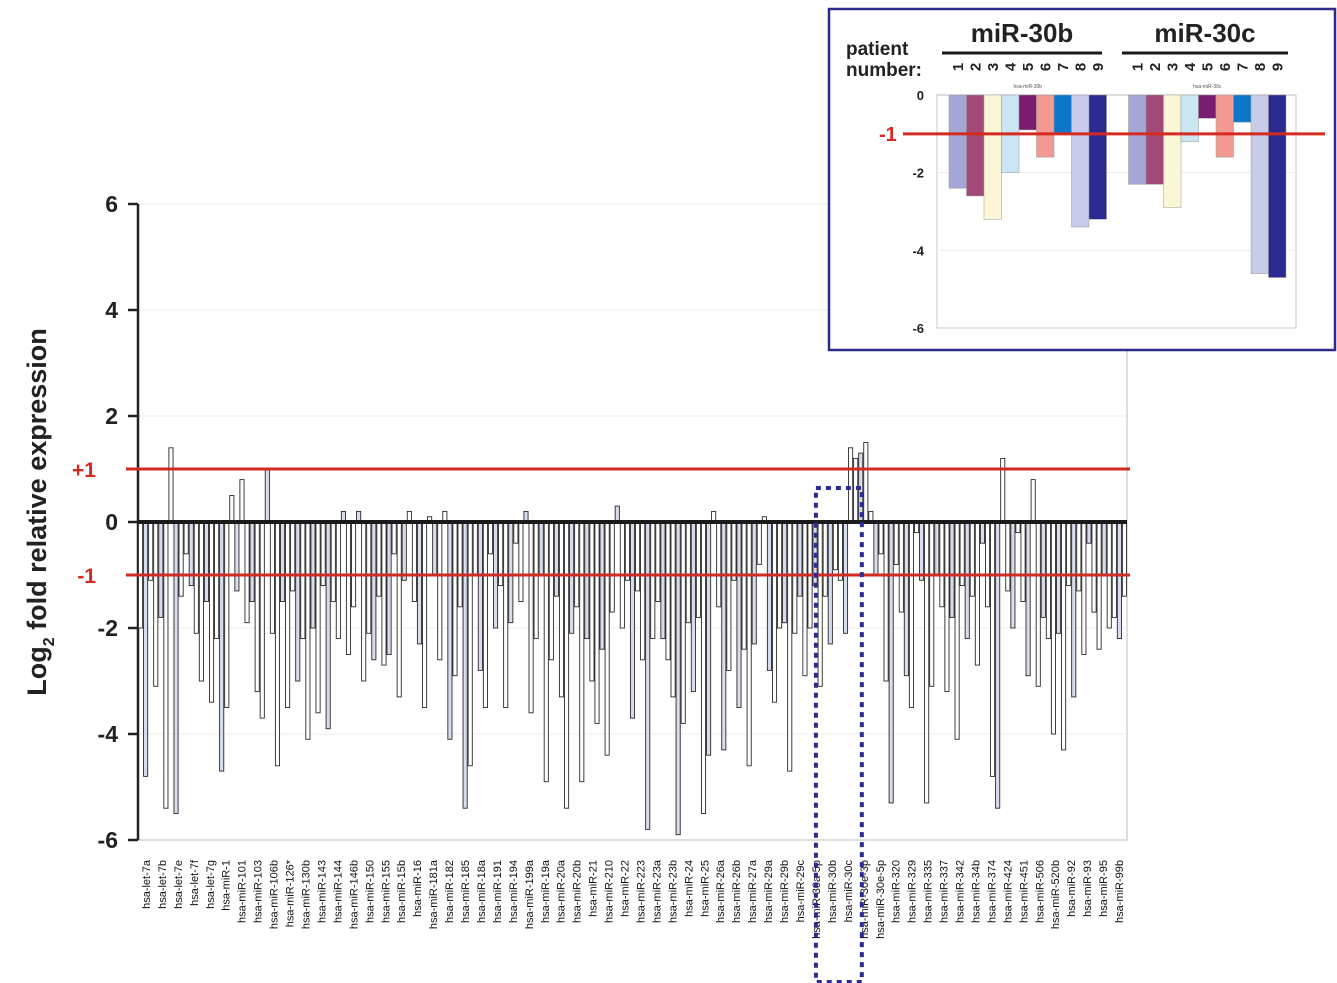  I want to click on inset-y-tick-label: -2, so click(918, 173).